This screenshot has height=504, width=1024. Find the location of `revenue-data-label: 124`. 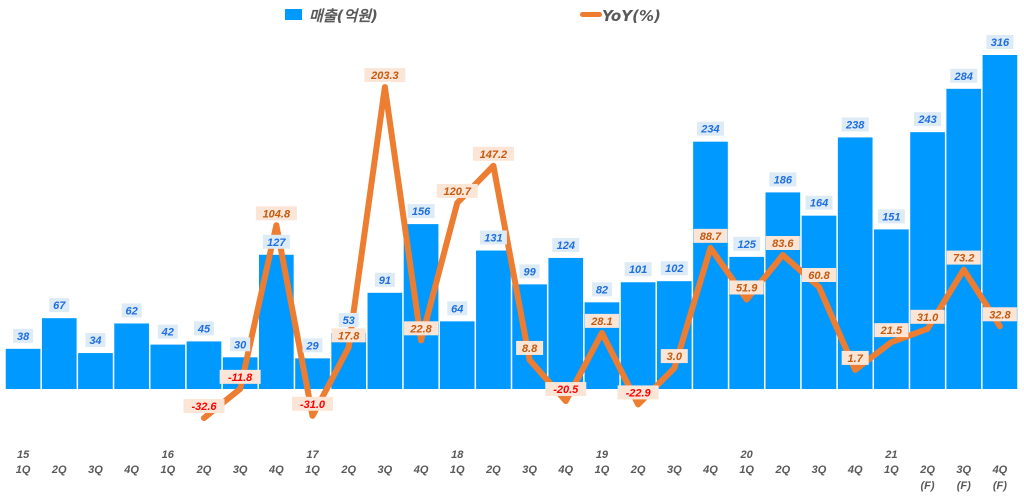

revenue-data-label: 124 is located at coordinates (566, 246).